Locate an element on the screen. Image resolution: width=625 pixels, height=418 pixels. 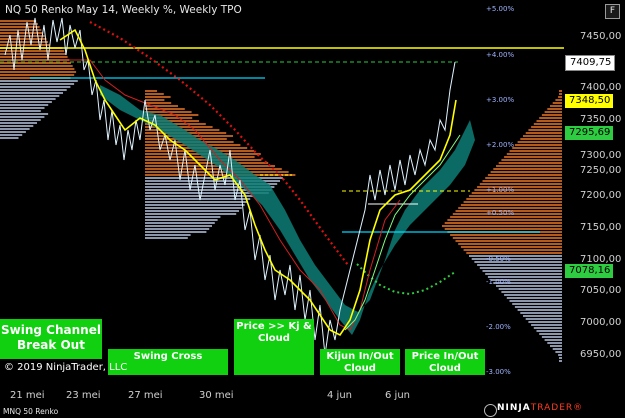
green-dotted-curve is located at coordinates (406, 279).